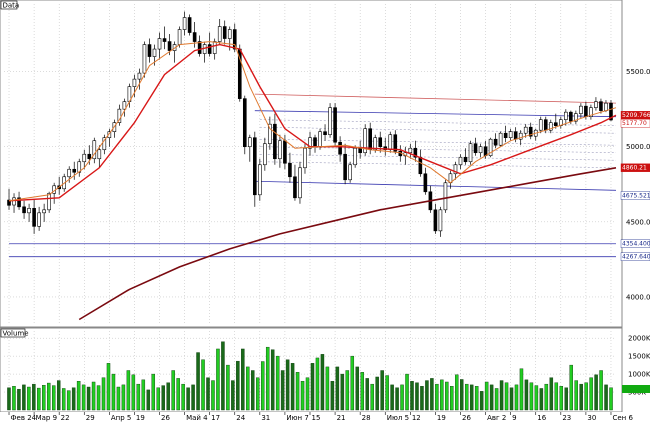 The height and width of the screenshot is (422, 650). What do you see at coordinates (197, 418) in the screenshot?
I see `date-tick-label: Май 4` at bounding box center [197, 418].